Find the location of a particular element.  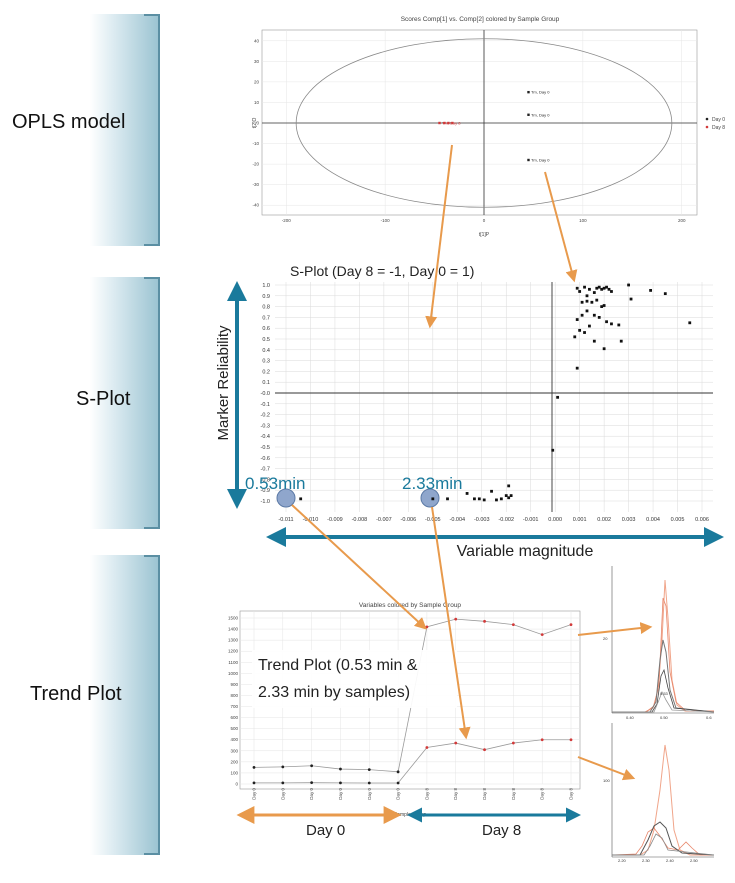

arrow-opls-to-splot-right is located at coordinates (561, 227).